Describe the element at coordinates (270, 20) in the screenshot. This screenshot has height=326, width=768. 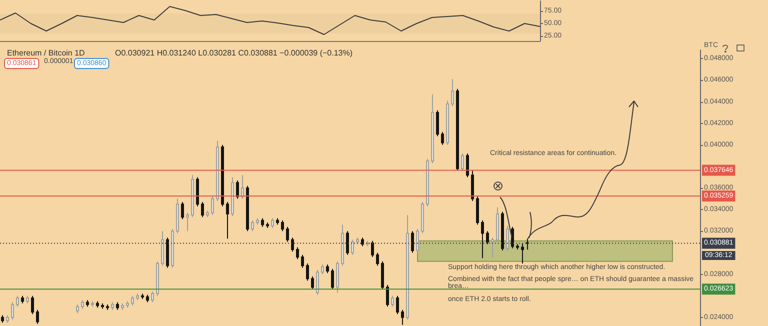
I see `line-series` at that location.